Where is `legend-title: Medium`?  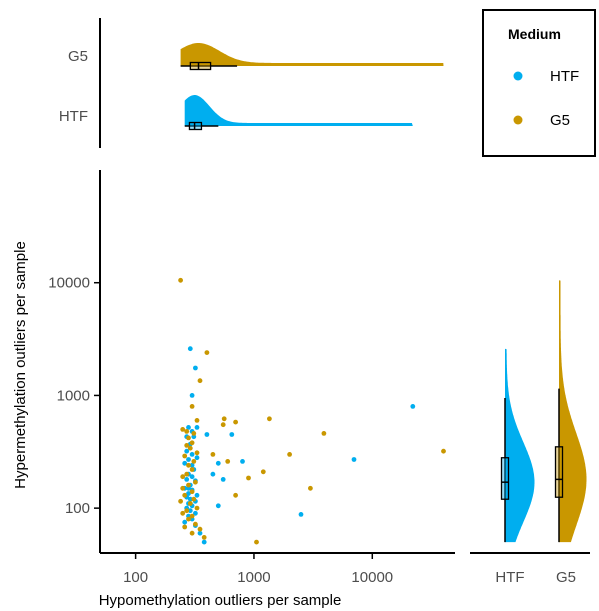 legend-title: Medium is located at coordinates (534, 34).